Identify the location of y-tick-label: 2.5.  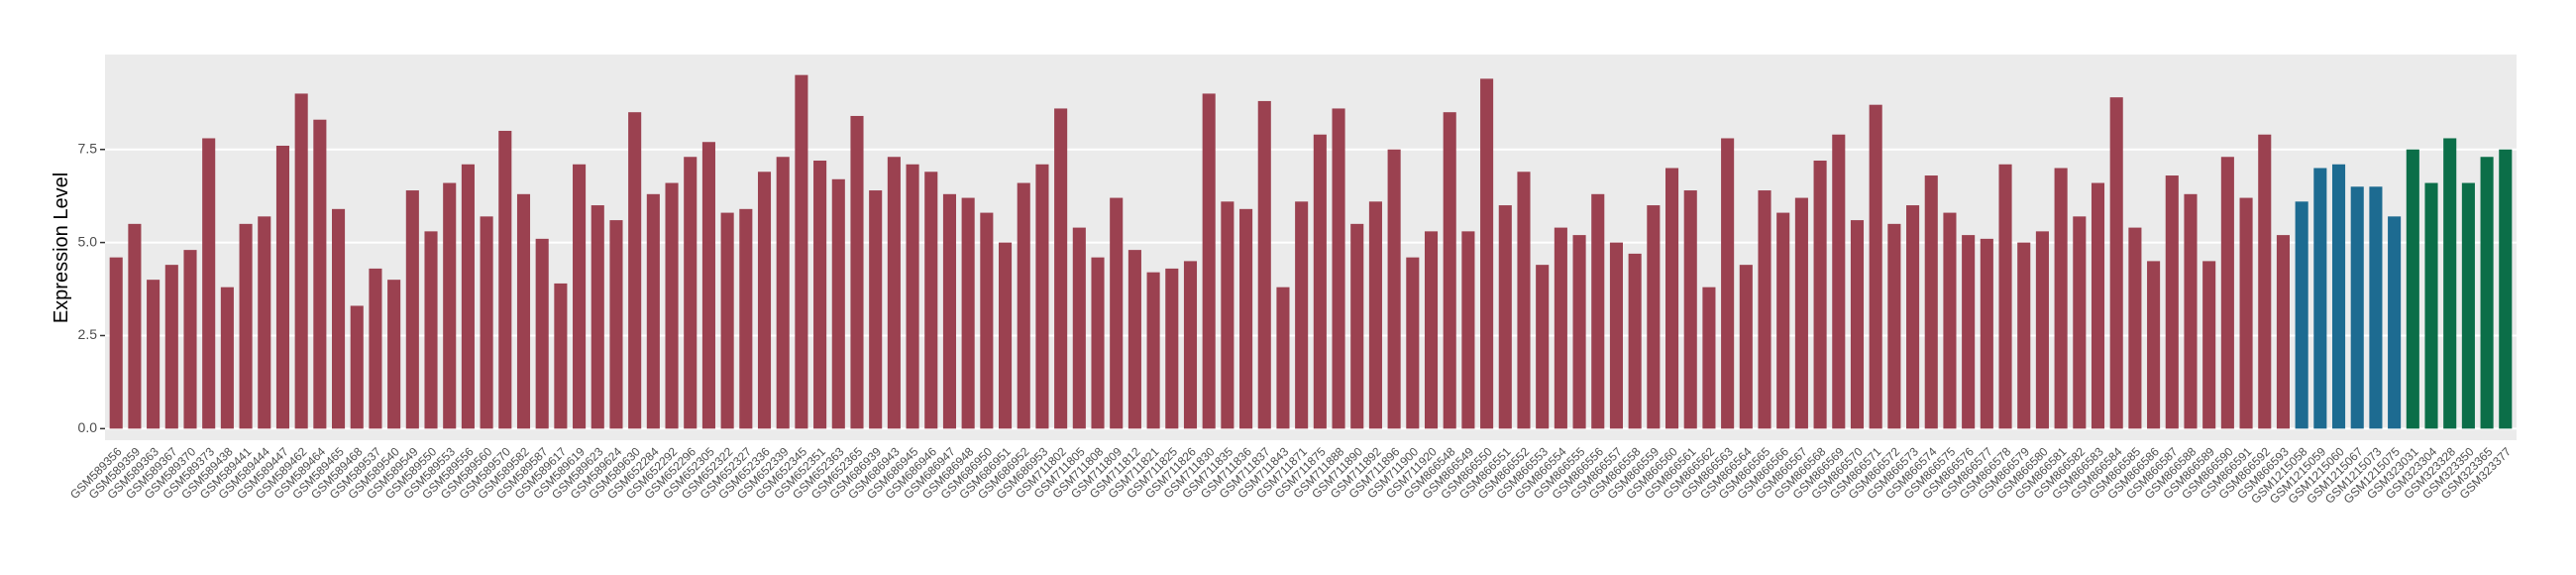
(88, 334).